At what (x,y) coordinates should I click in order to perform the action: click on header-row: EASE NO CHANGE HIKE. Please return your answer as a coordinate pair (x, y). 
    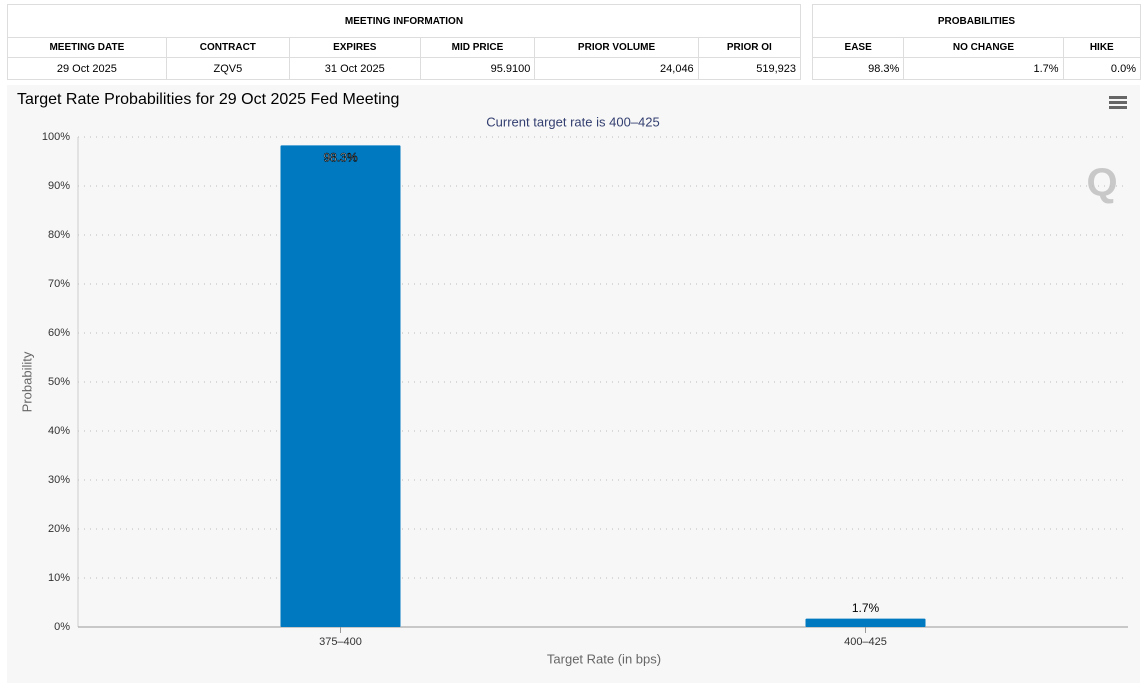
    Looking at the image, I should click on (976, 47).